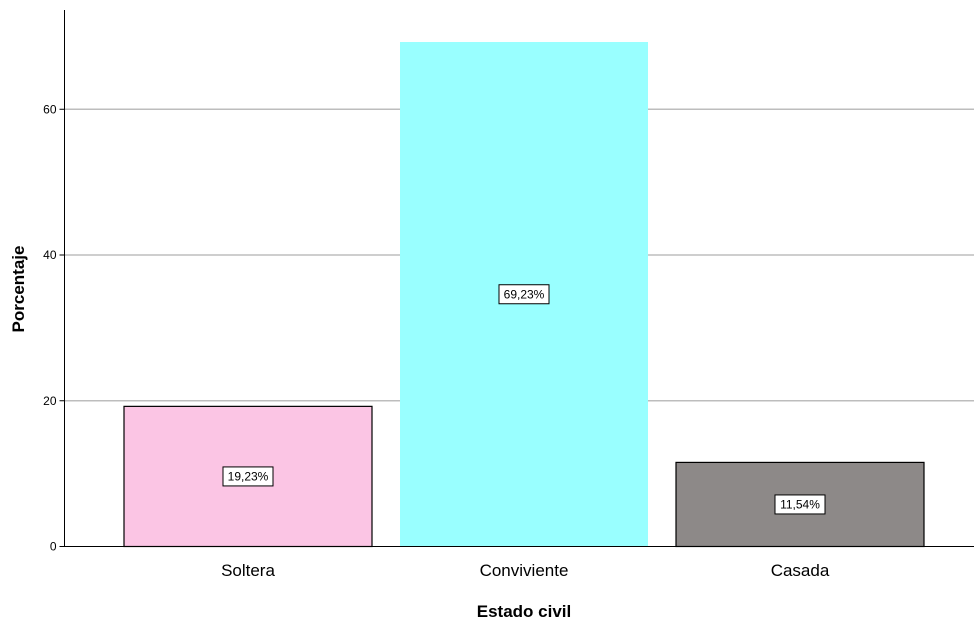  I want to click on data-label: 69,23%, so click(524, 294).